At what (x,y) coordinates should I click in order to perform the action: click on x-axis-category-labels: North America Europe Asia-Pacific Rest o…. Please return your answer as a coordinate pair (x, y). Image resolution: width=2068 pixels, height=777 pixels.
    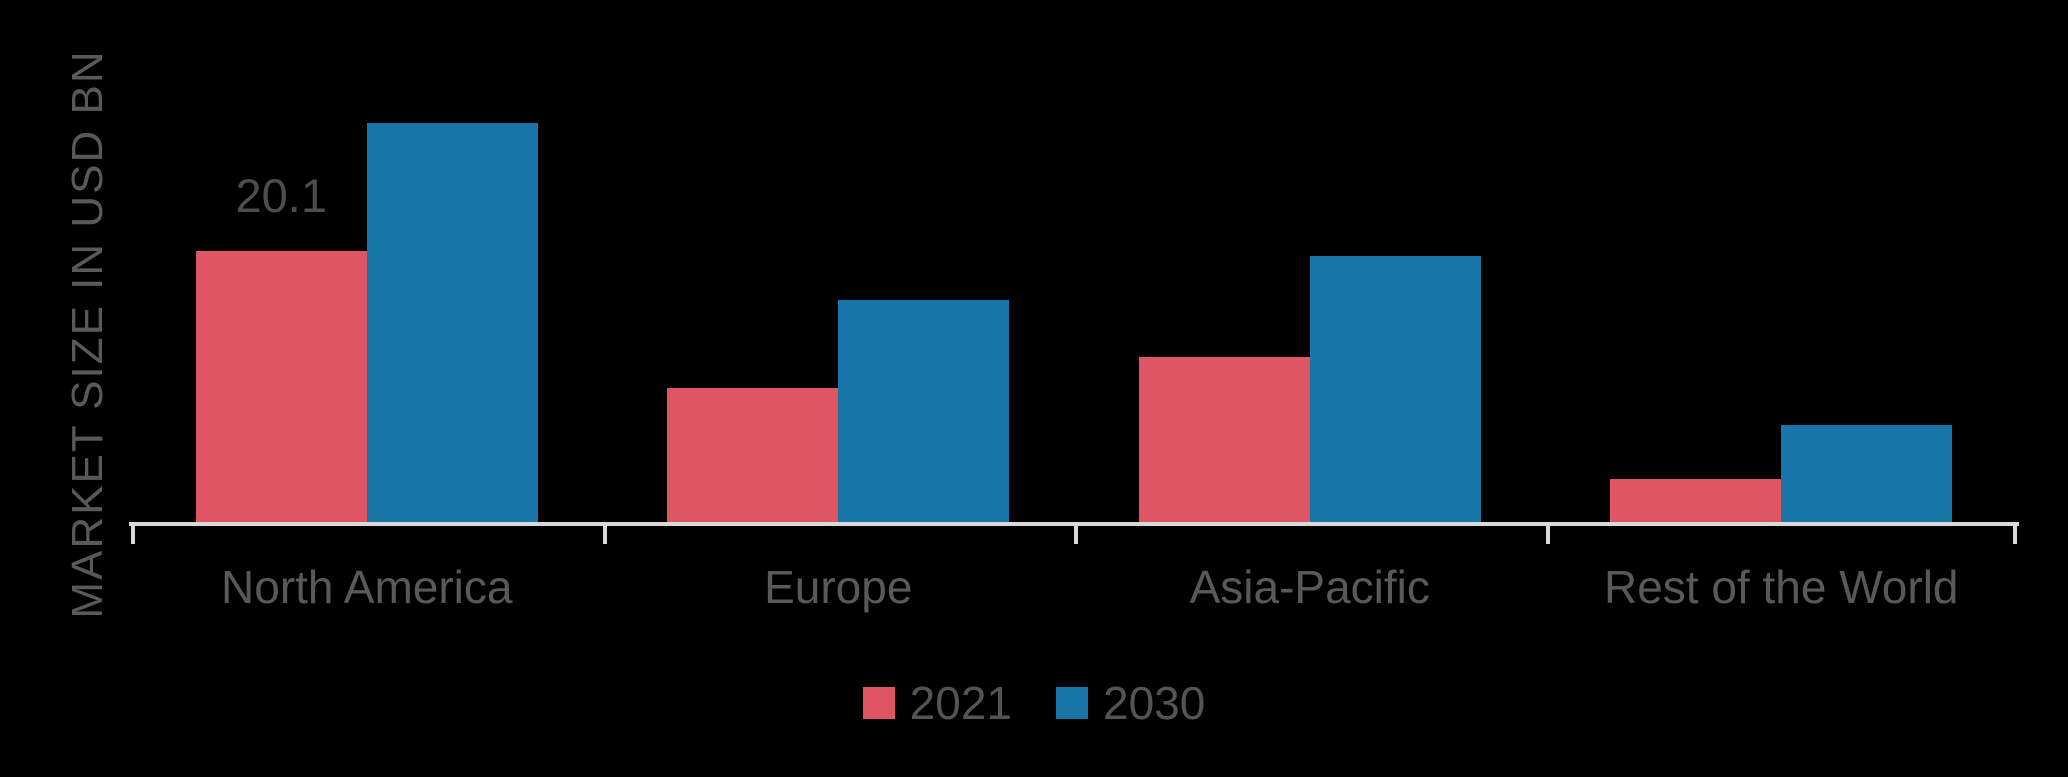
    Looking at the image, I should click on (1074, 587).